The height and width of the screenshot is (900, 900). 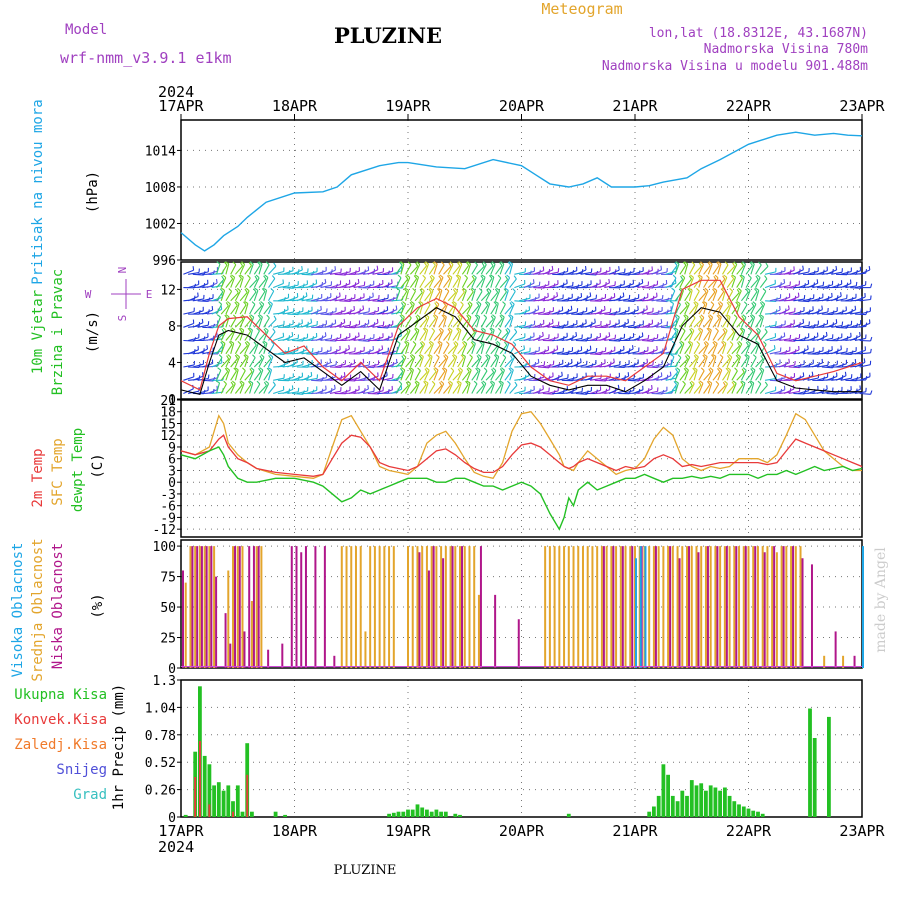 What do you see at coordinates (86, 30) in the screenshot?
I see `model-label: Model` at bounding box center [86, 30].